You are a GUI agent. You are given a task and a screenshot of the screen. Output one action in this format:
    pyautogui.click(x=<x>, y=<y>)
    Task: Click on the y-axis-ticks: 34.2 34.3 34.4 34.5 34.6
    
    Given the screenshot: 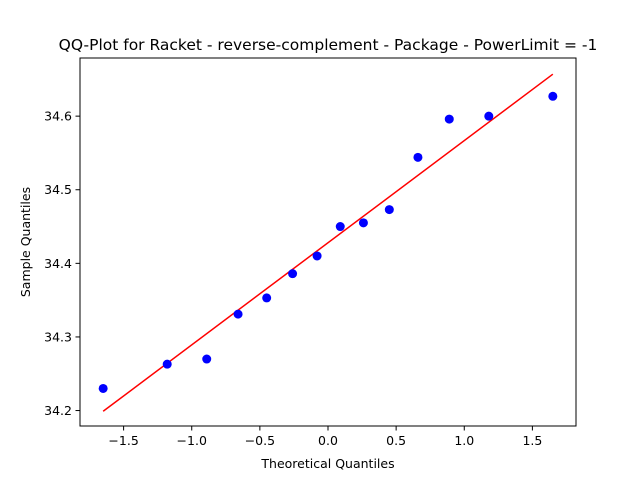 What is the action you would take?
    pyautogui.click(x=62, y=263)
    